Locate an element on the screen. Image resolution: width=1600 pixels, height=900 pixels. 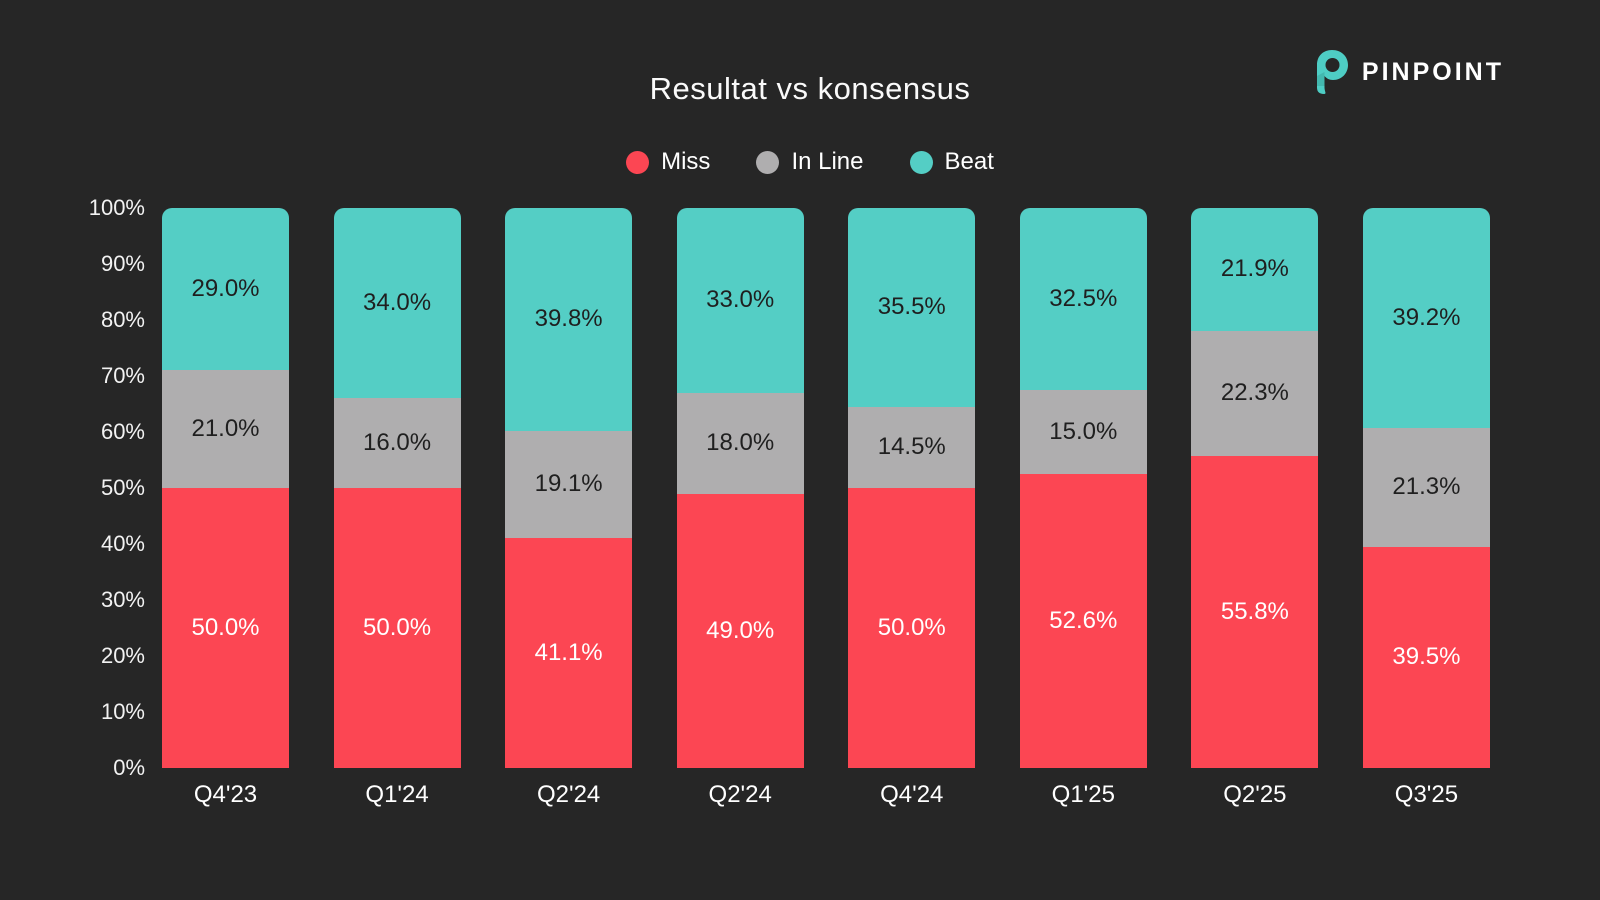
bar-2-q224: 39.8% 19.1% 41.1% Q2'24 is located at coordinates (569, 508).